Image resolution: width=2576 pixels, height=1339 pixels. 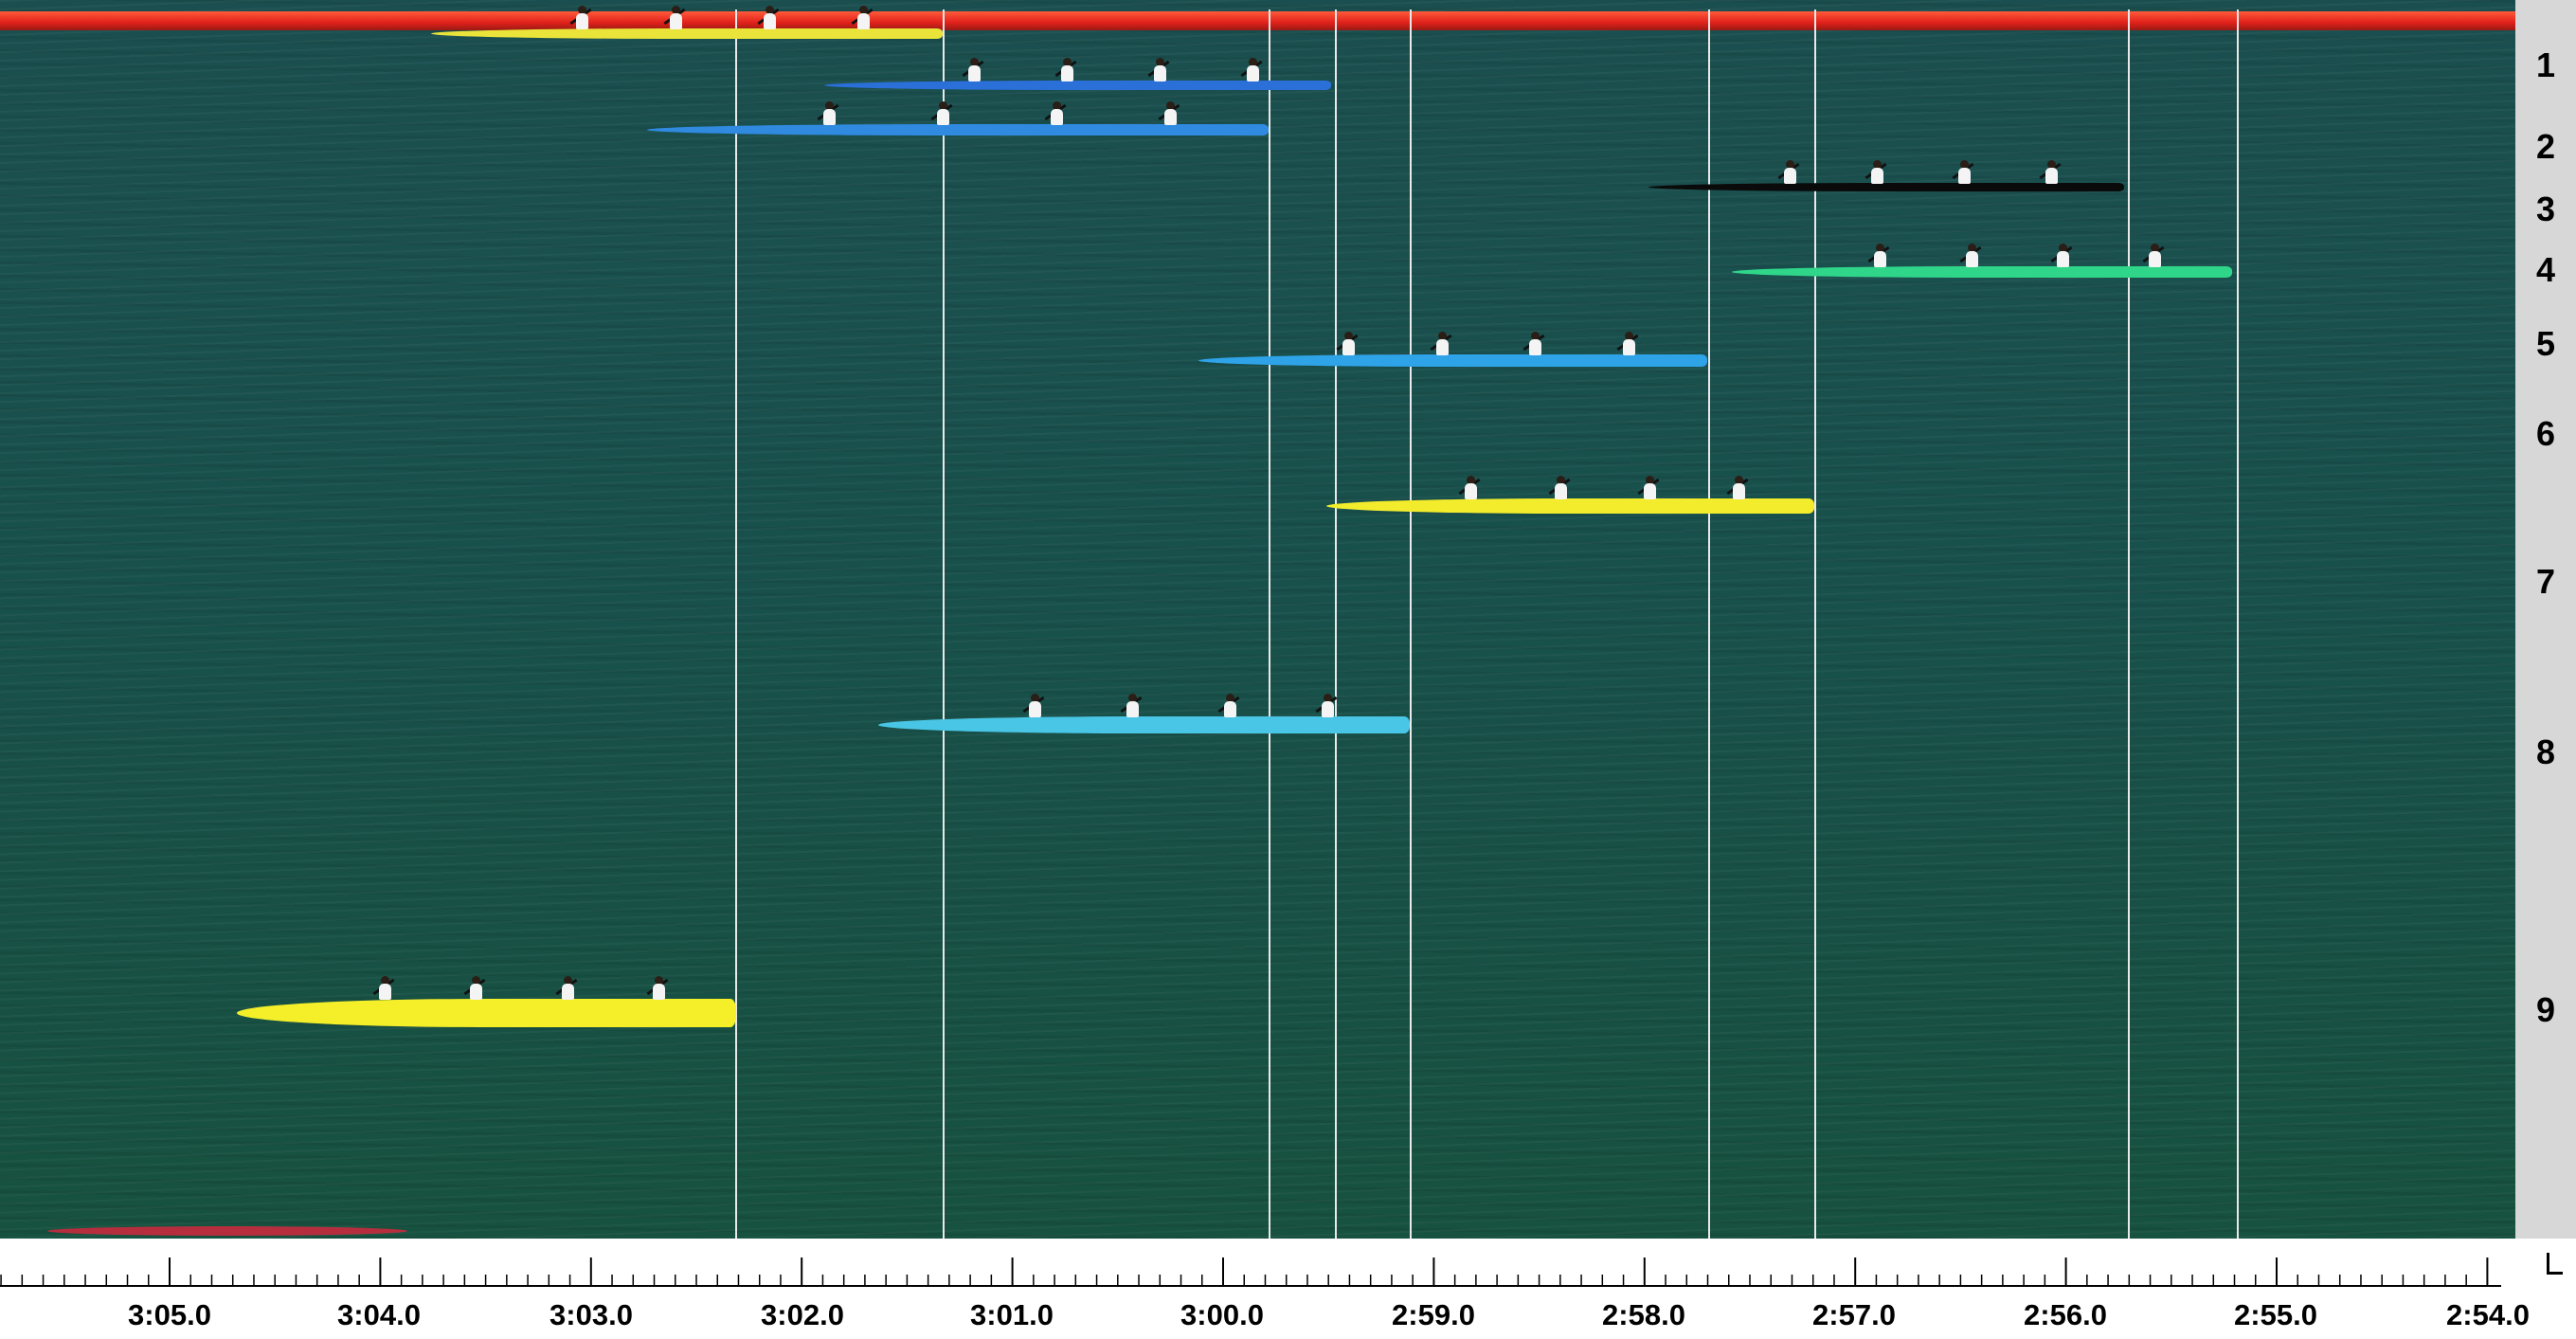 What do you see at coordinates (2545, 209) in the screenshot?
I see `lane-number: 3` at bounding box center [2545, 209].